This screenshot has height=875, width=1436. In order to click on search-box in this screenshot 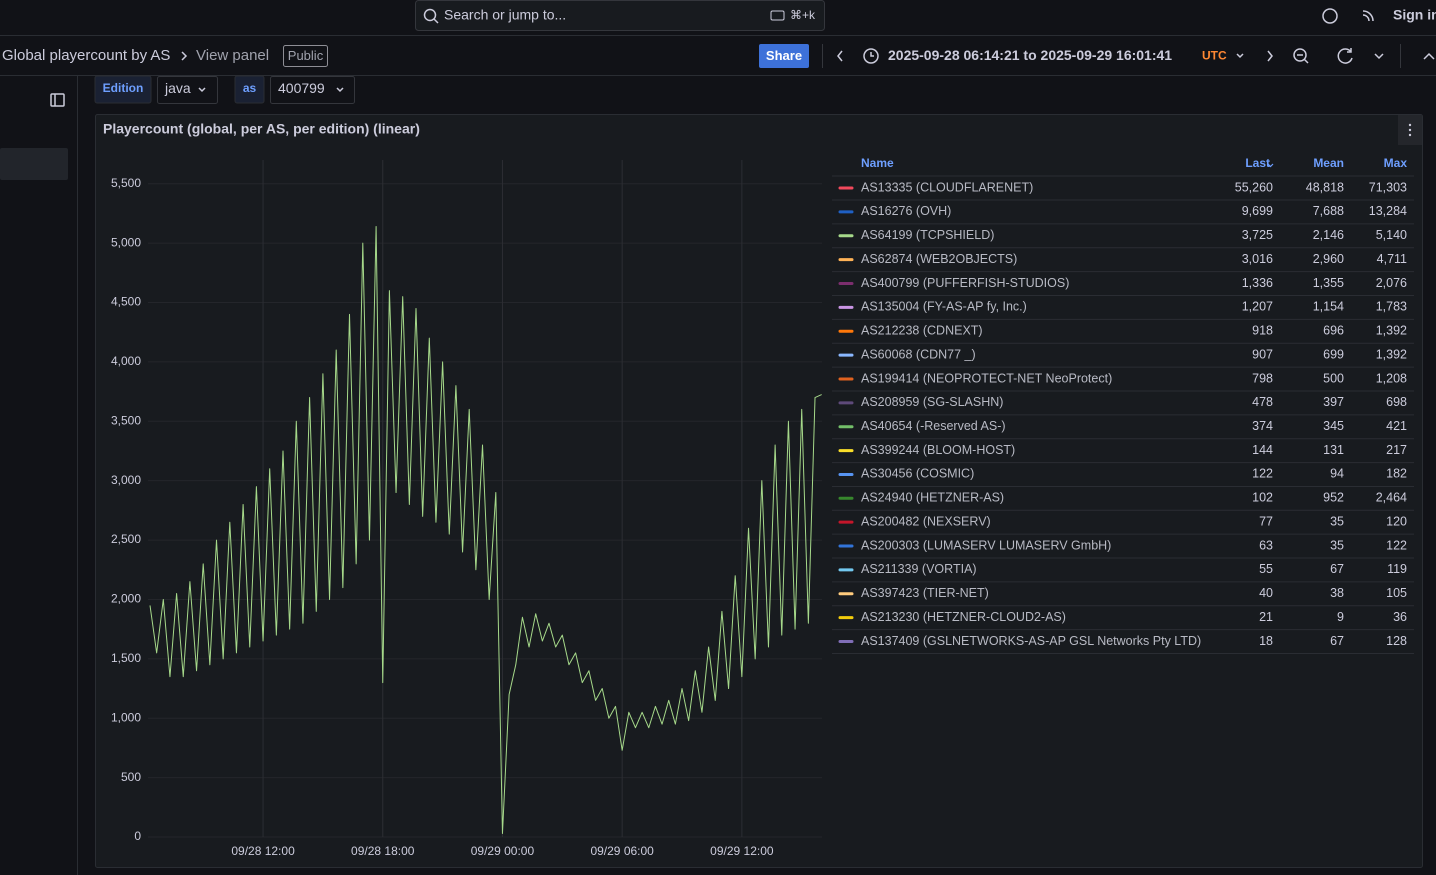, I will do `click(620, 15)`.